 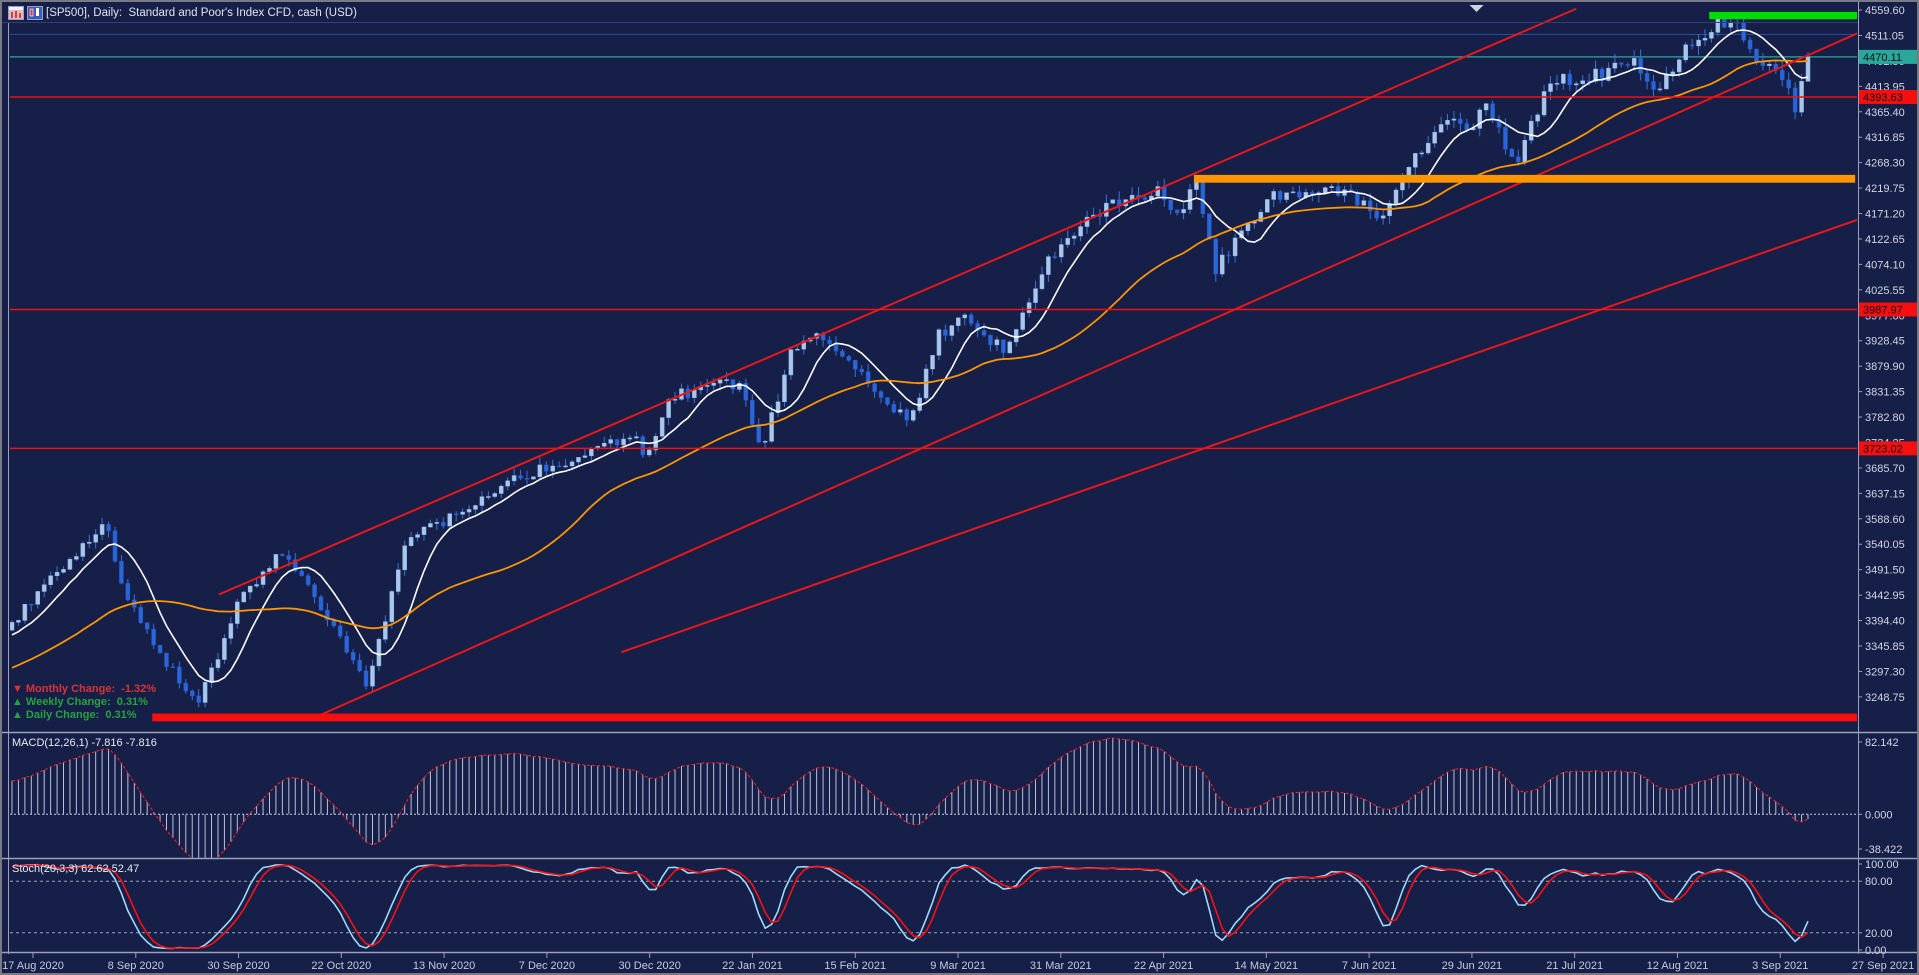 What do you see at coordinates (17, 715) in the screenshot?
I see `up-arrow-glyph: ▲` at bounding box center [17, 715].